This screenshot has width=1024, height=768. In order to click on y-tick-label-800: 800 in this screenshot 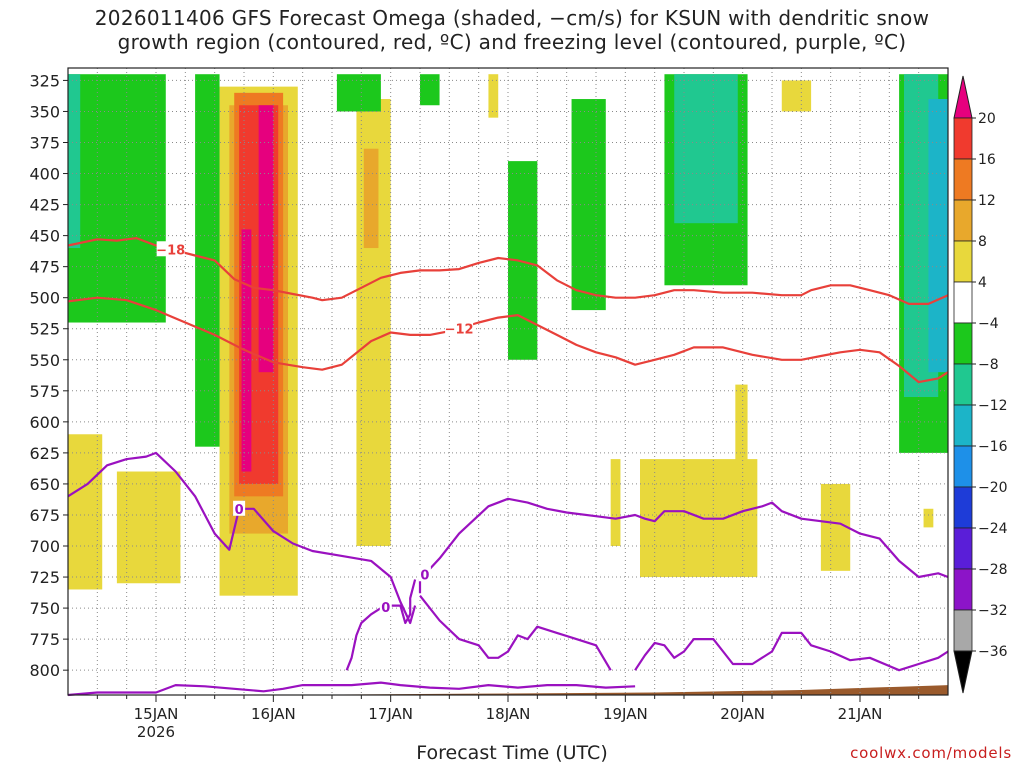, I will do `click(44, 670)`.